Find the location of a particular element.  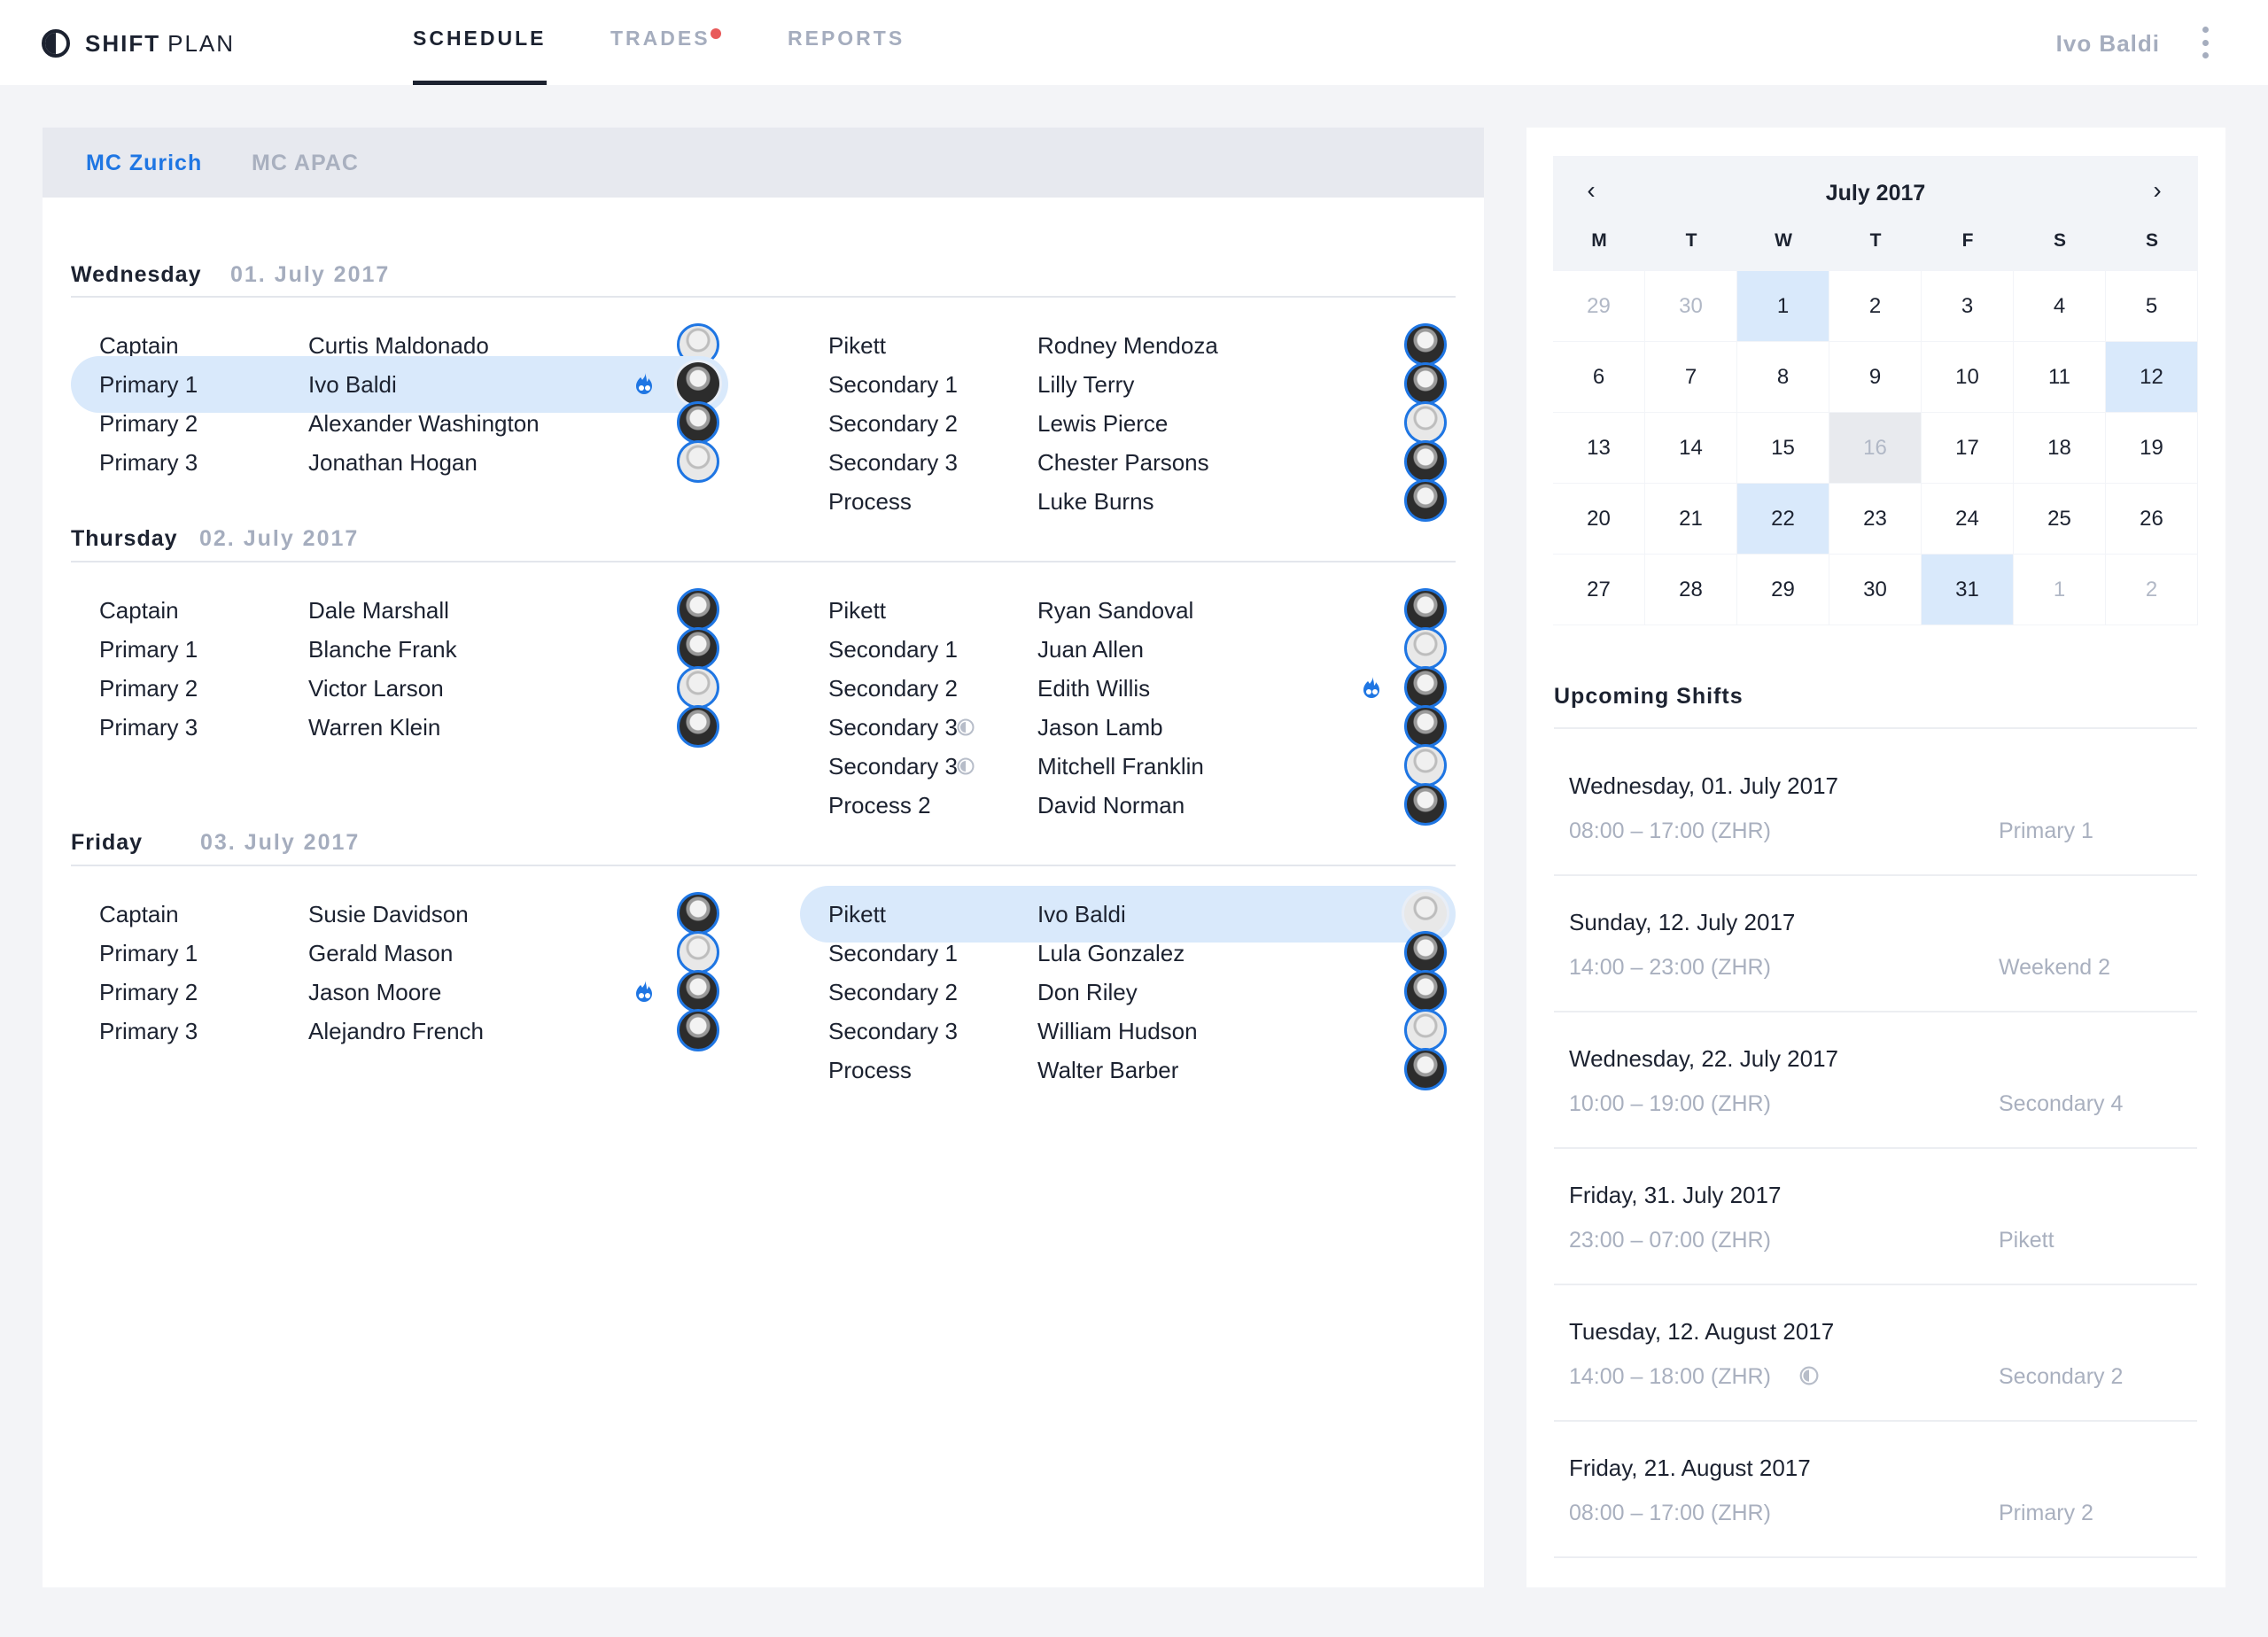

shift-row: Primary 3 Warren Klein is located at coordinates (399, 727).